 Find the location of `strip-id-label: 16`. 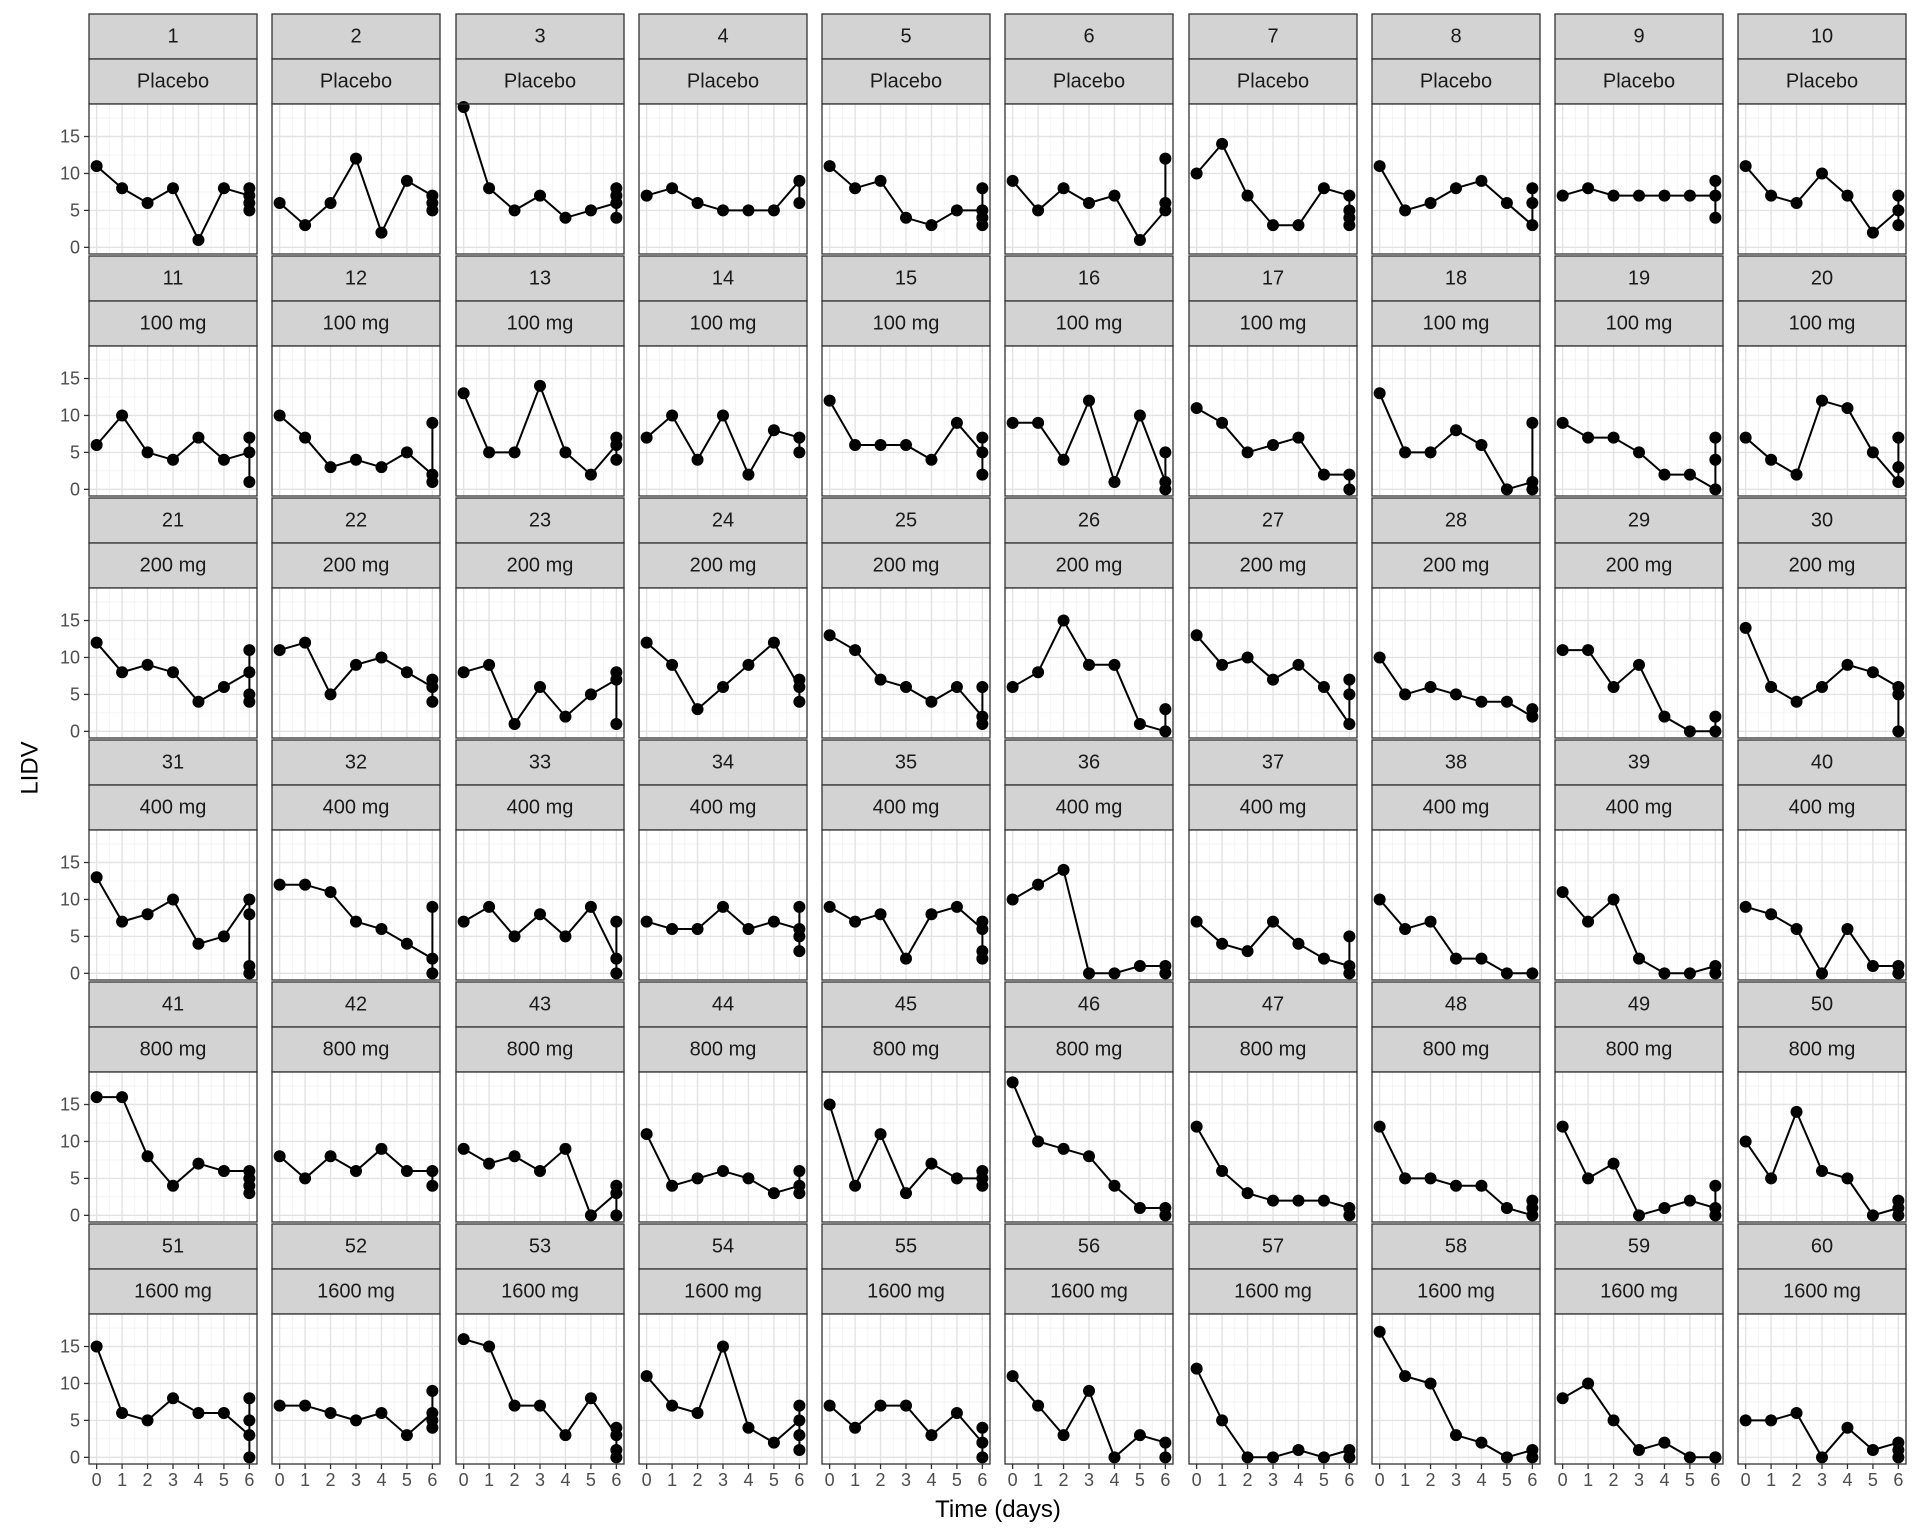

strip-id-label: 16 is located at coordinates (1089, 279).